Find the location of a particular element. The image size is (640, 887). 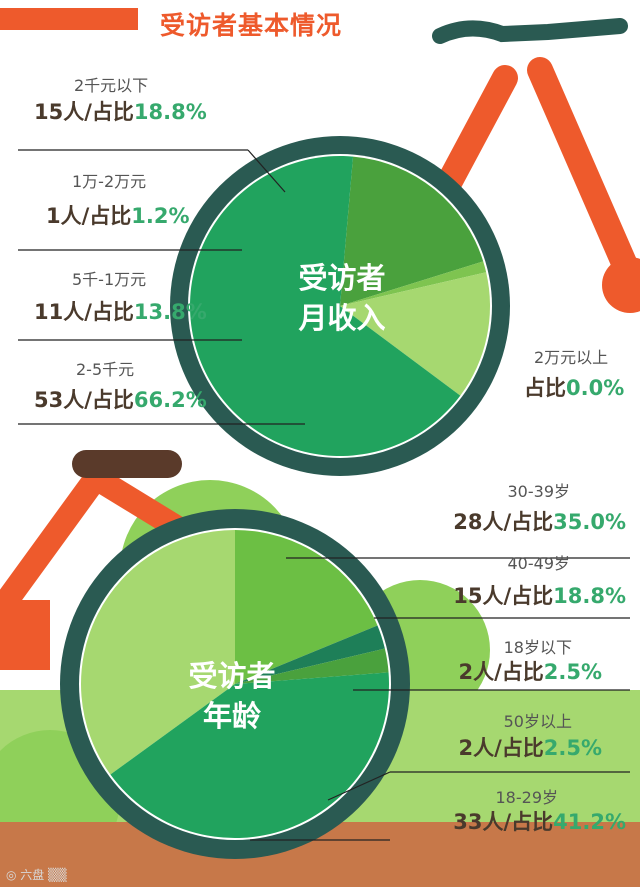

slice-label: 1万-2万元 is located at coordinates (109, 181).